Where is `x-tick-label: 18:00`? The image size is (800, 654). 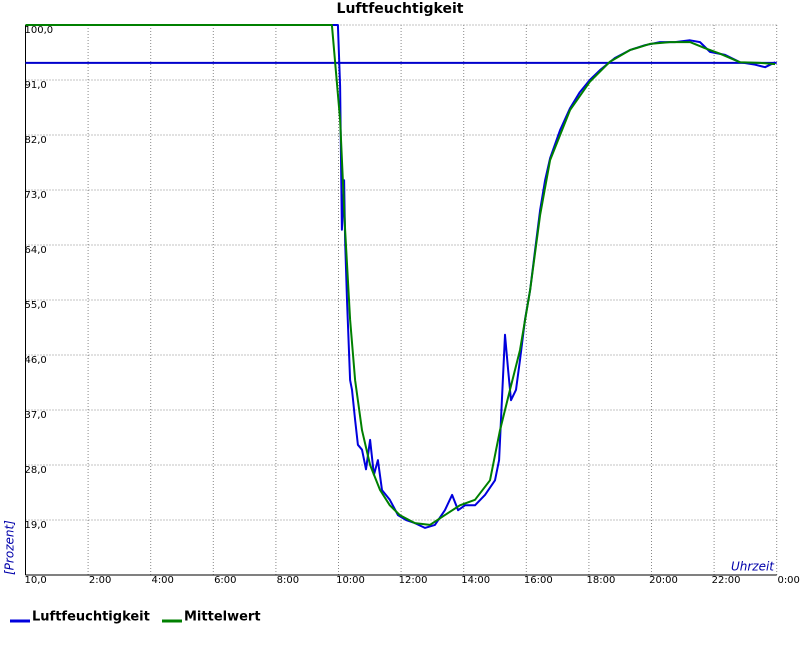
x-tick-label: 18:00 is located at coordinates (600, 580).